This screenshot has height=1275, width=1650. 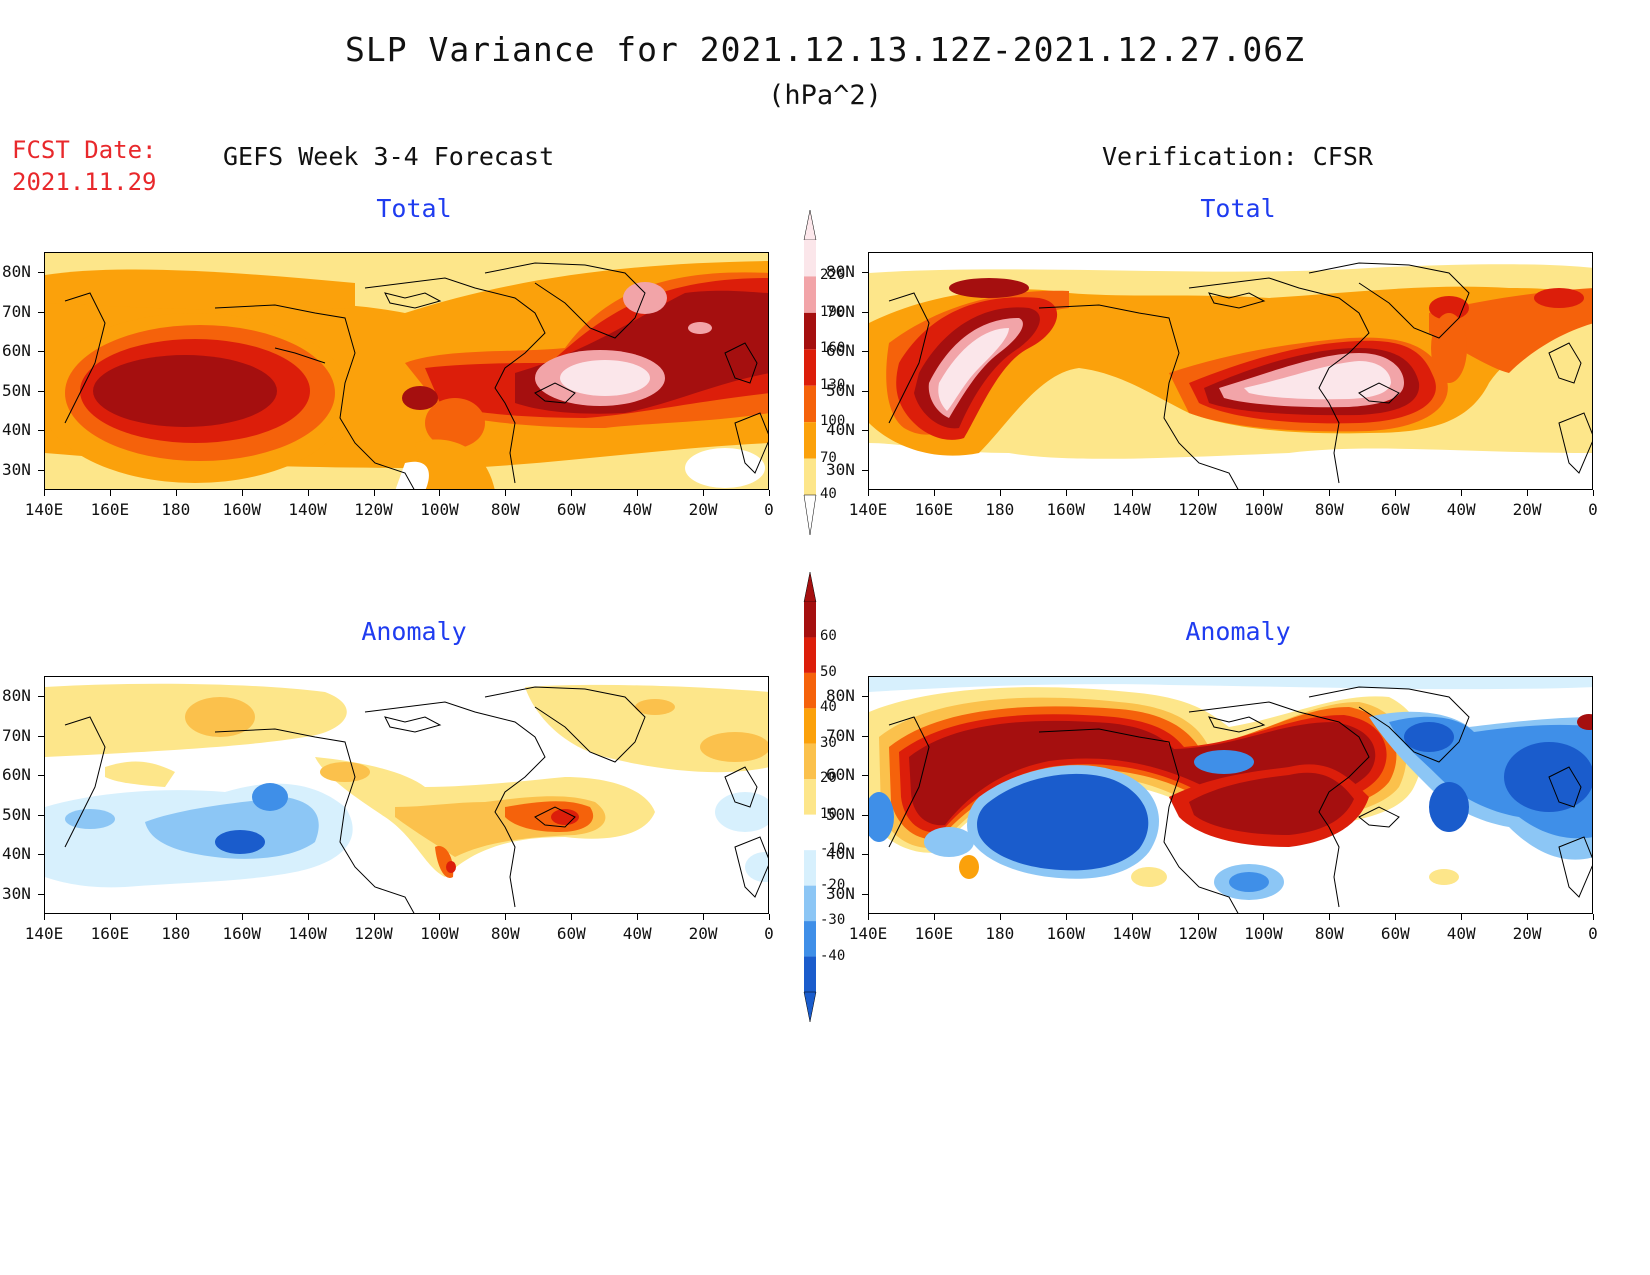 I want to click on forecast-total-map, so click(x=406, y=371).